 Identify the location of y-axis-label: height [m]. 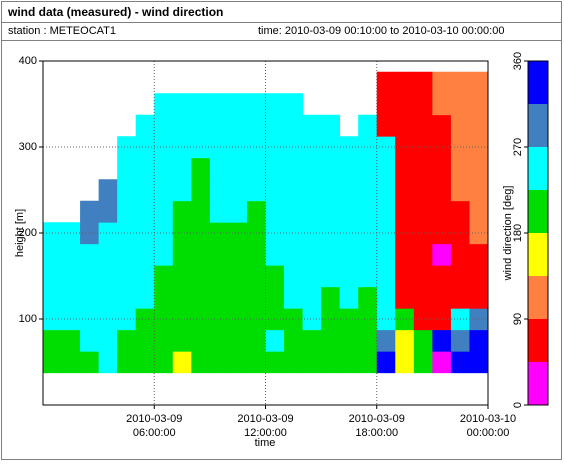
(20, 233).